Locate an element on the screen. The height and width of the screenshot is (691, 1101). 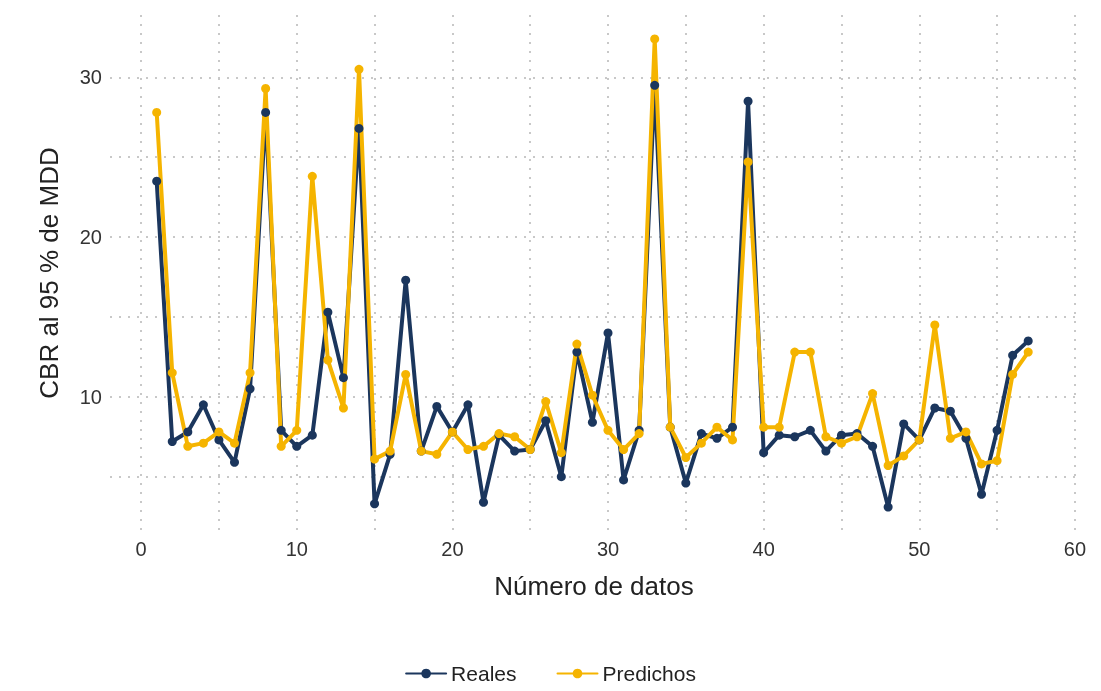
x-tick-label: 50 is located at coordinates (919, 549).